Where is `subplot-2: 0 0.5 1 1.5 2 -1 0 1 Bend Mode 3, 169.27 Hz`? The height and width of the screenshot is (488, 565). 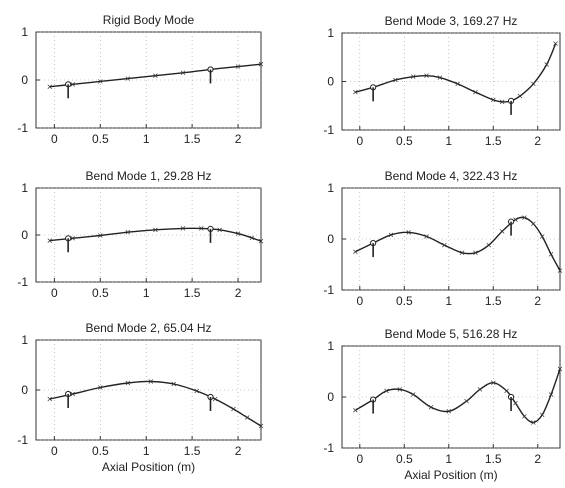
subplot-2: 0 0.5 1 1.5 2 -1 0 1 Bend Mode 3, 169.27 Hz is located at coordinates (442, 81).